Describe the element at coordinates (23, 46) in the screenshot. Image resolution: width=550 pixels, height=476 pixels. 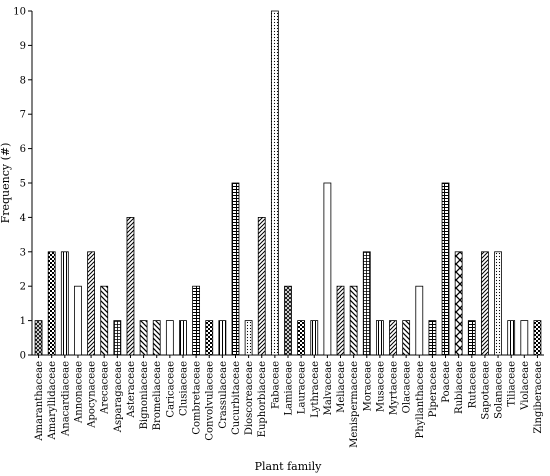
I see `y-tick-label: 9` at that location.